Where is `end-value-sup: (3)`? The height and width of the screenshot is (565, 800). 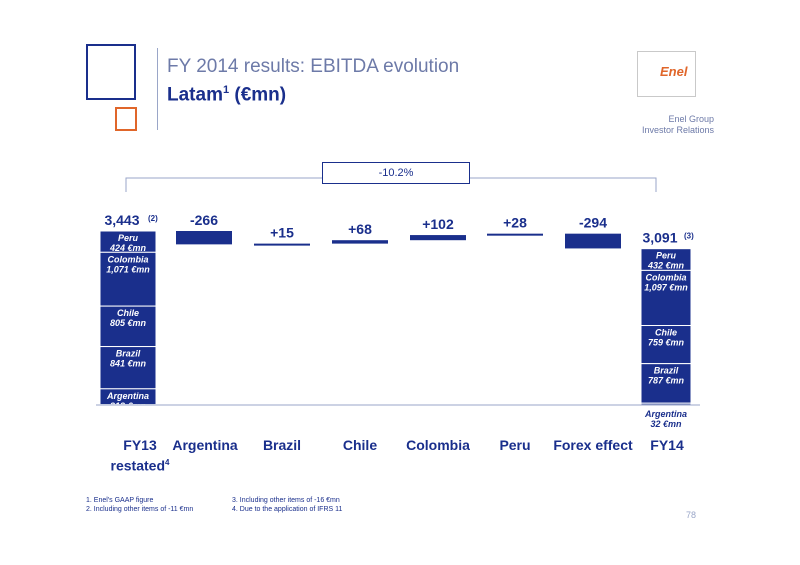 end-value-sup: (3) is located at coordinates (689, 236).